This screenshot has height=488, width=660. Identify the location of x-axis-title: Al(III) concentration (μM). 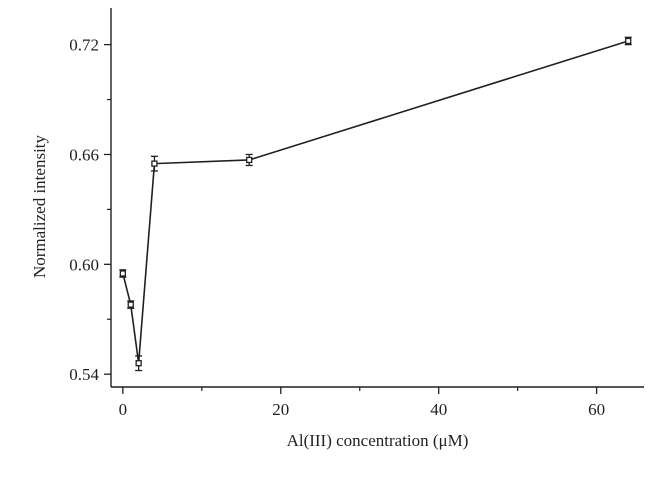
(378, 440).